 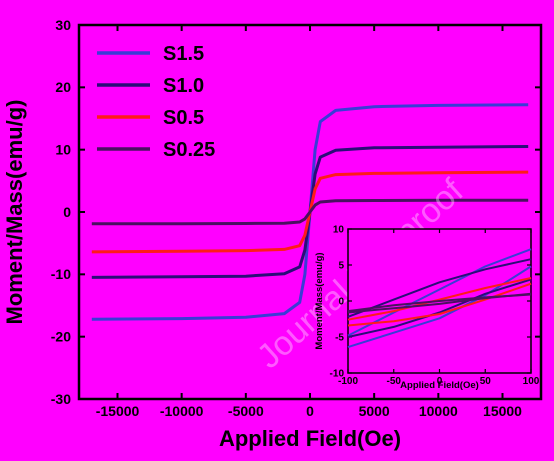 What do you see at coordinates (61, 337) in the screenshot?
I see `y-tick-label: -20` at bounding box center [61, 337].